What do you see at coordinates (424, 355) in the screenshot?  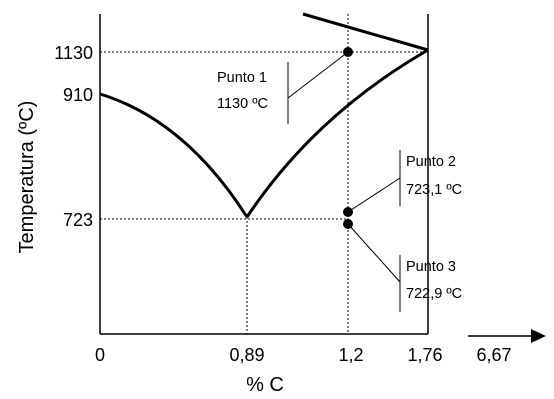 I see `x-tick-1-76: 1,76` at bounding box center [424, 355].